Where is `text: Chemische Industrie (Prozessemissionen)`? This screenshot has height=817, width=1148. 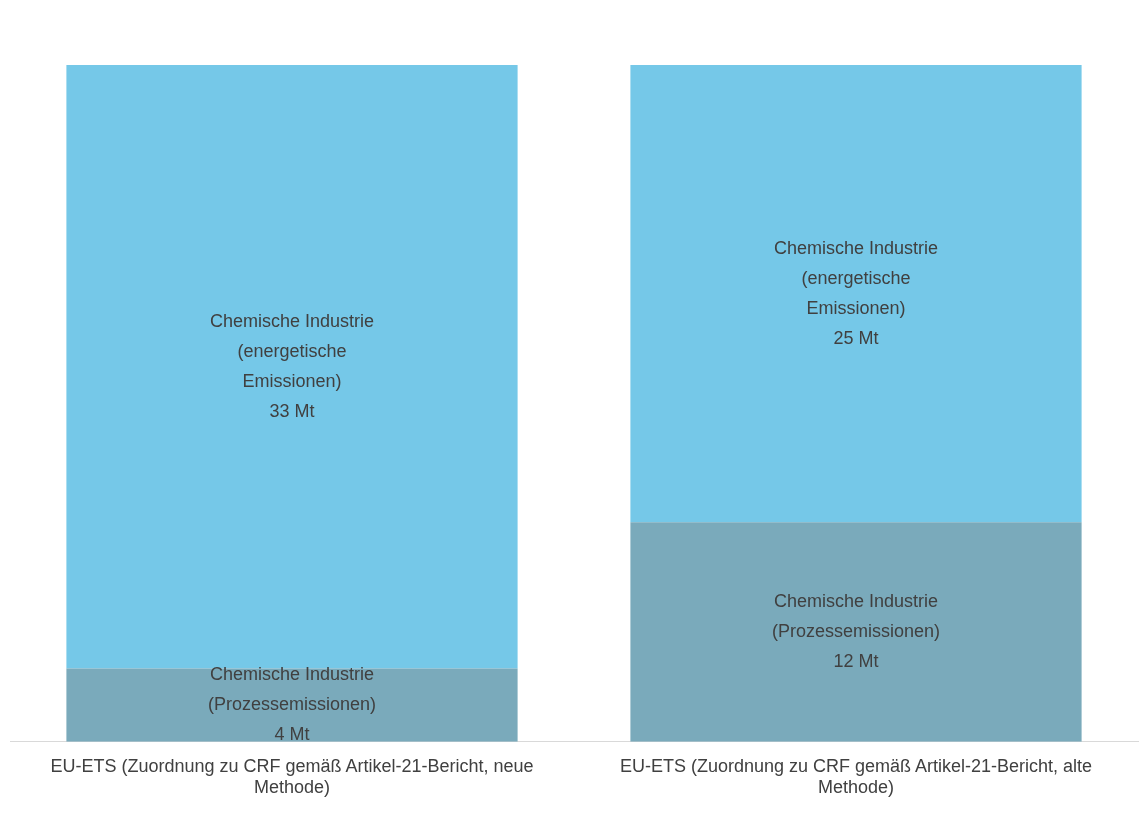
text: Chemische Industrie (Prozessemissionen) is located at coordinates (856, 616).